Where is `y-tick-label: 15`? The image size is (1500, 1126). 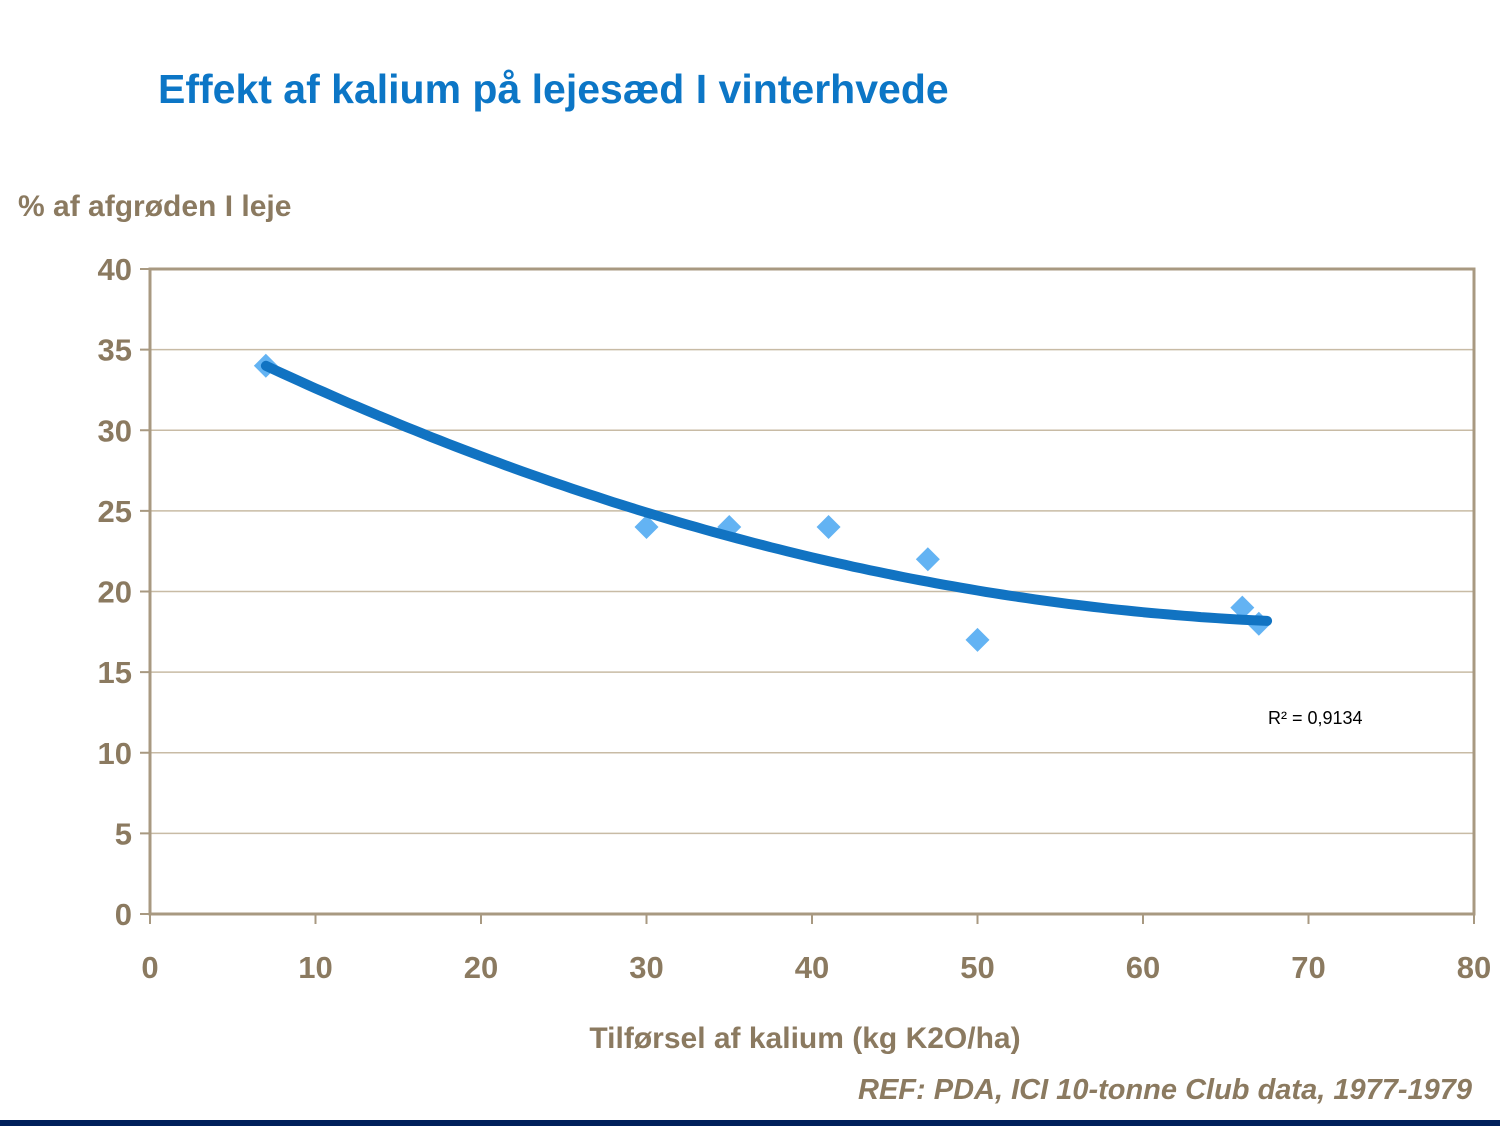 y-tick-label: 15 is located at coordinates (115, 672).